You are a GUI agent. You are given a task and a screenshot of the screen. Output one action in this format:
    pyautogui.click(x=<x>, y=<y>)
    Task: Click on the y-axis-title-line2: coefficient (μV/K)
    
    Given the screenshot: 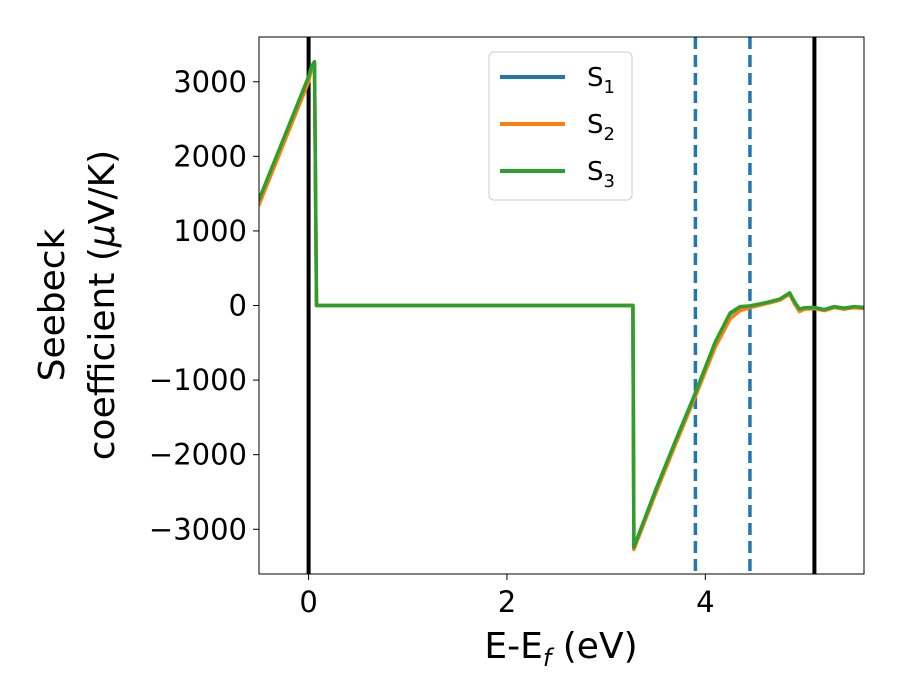 What is the action you would take?
    pyautogui.click(x=102, y=305)
    